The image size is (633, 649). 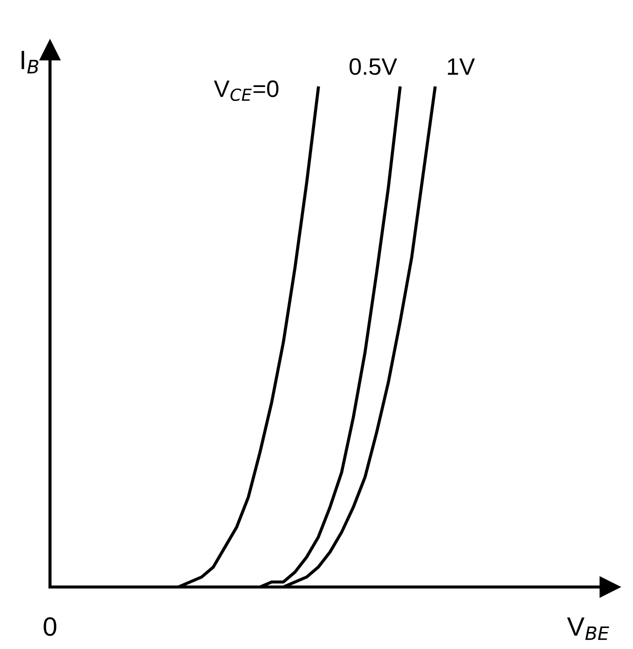 I want to click on text: 0, so click(x=50, y=626).